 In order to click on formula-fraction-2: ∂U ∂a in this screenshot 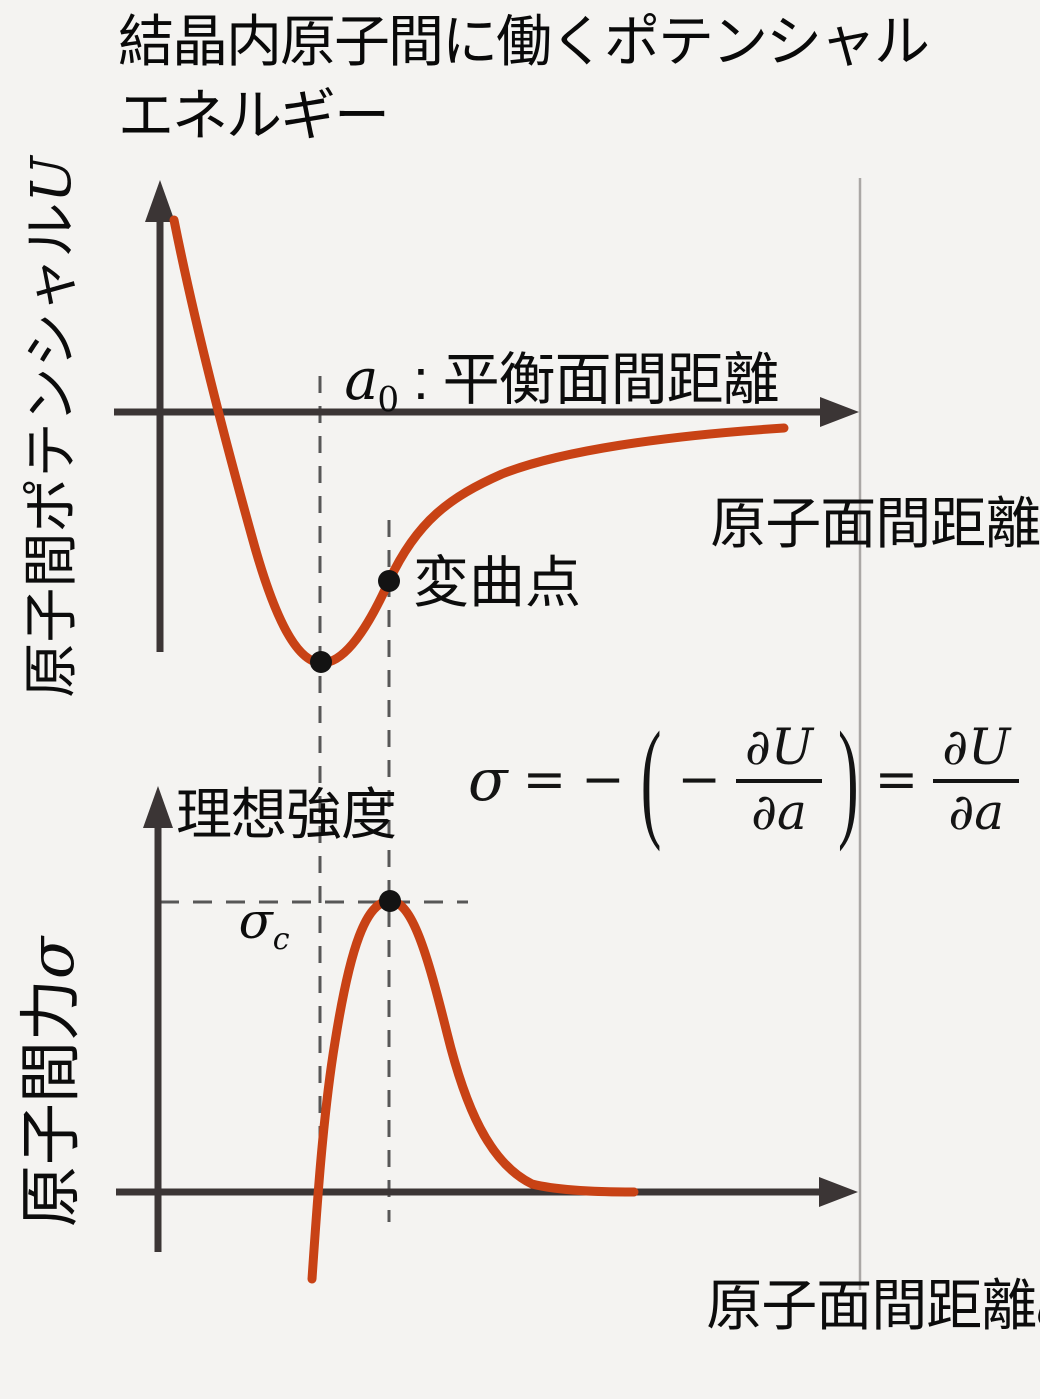, I will do `click(976, 781)`.